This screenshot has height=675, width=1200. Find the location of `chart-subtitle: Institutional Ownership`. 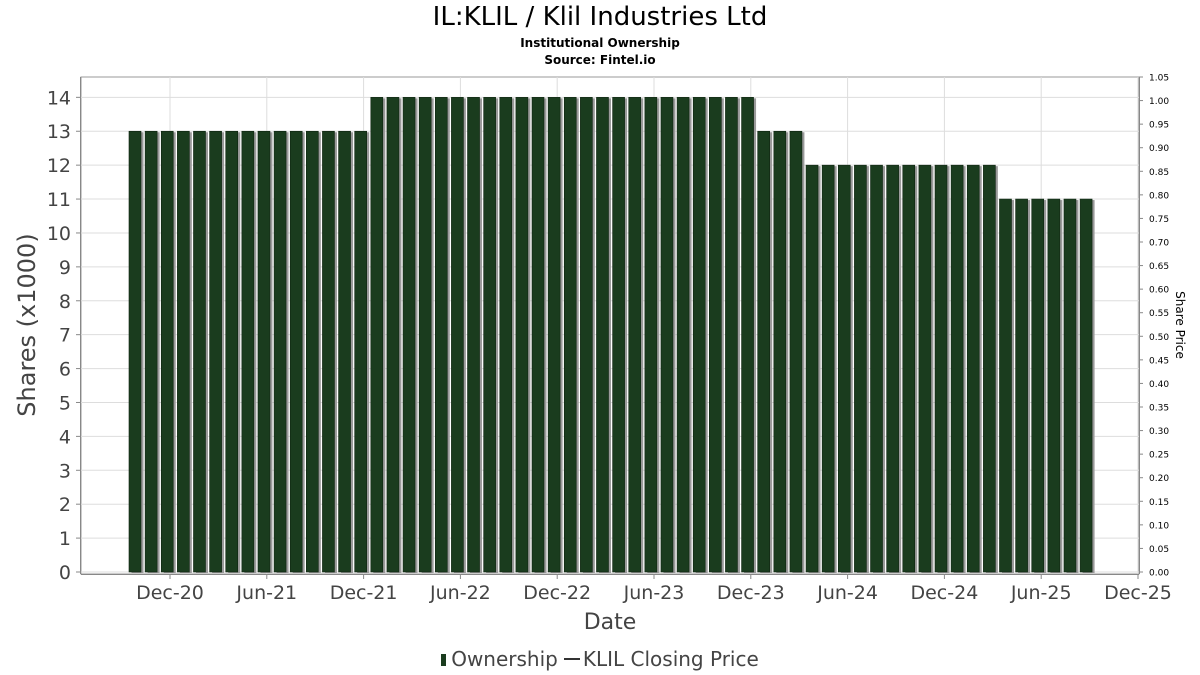

chart-subtitle: Institutional Ownership is located at coordinates (600, 43).